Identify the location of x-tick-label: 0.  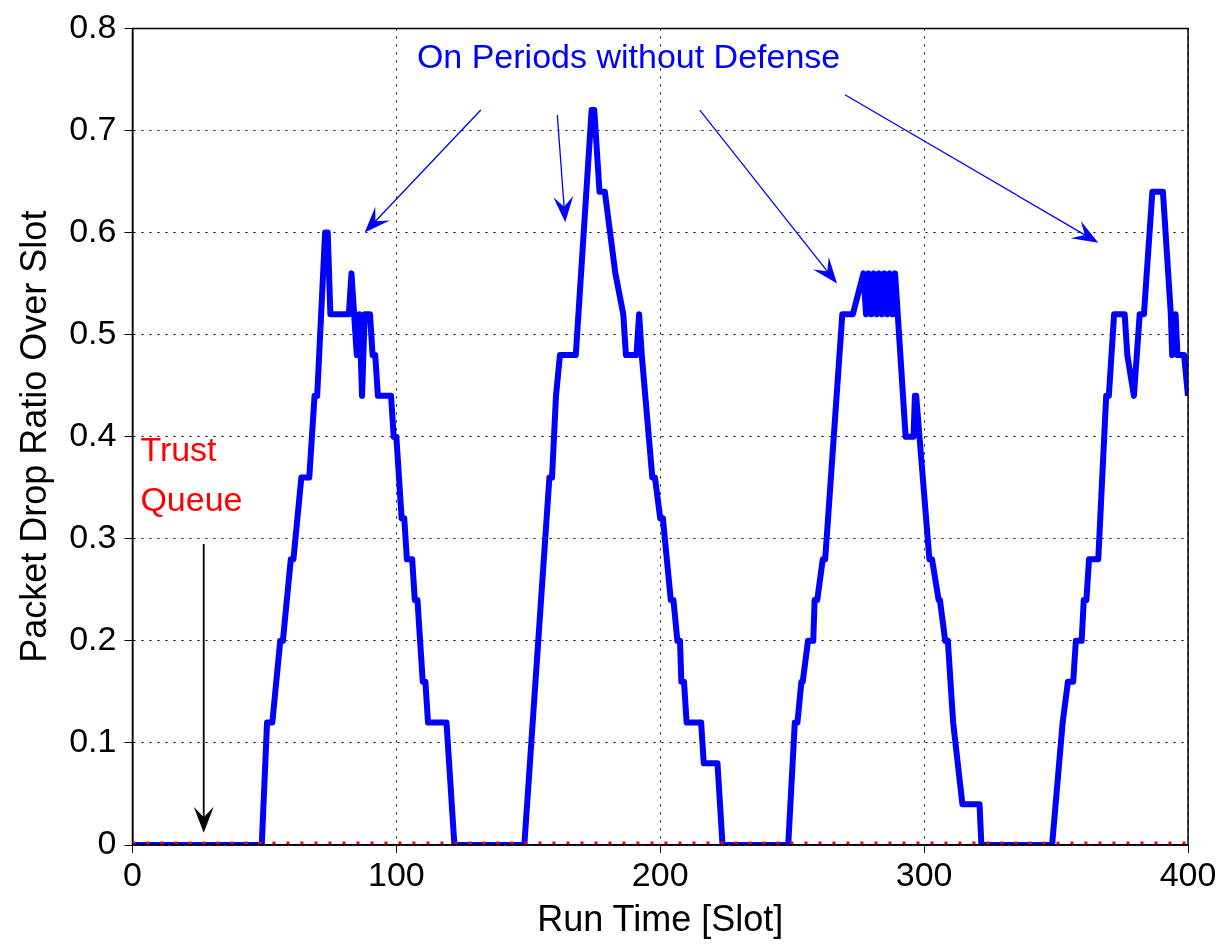
(132, 873).